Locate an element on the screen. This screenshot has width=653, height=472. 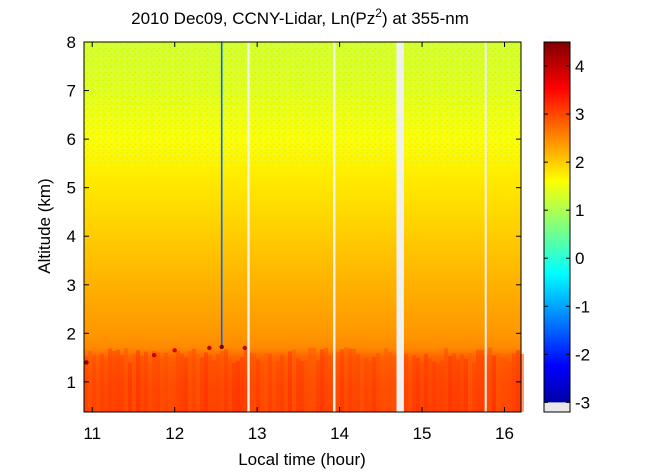
x-tick-label: 15 is located at coordinates (422, 433).